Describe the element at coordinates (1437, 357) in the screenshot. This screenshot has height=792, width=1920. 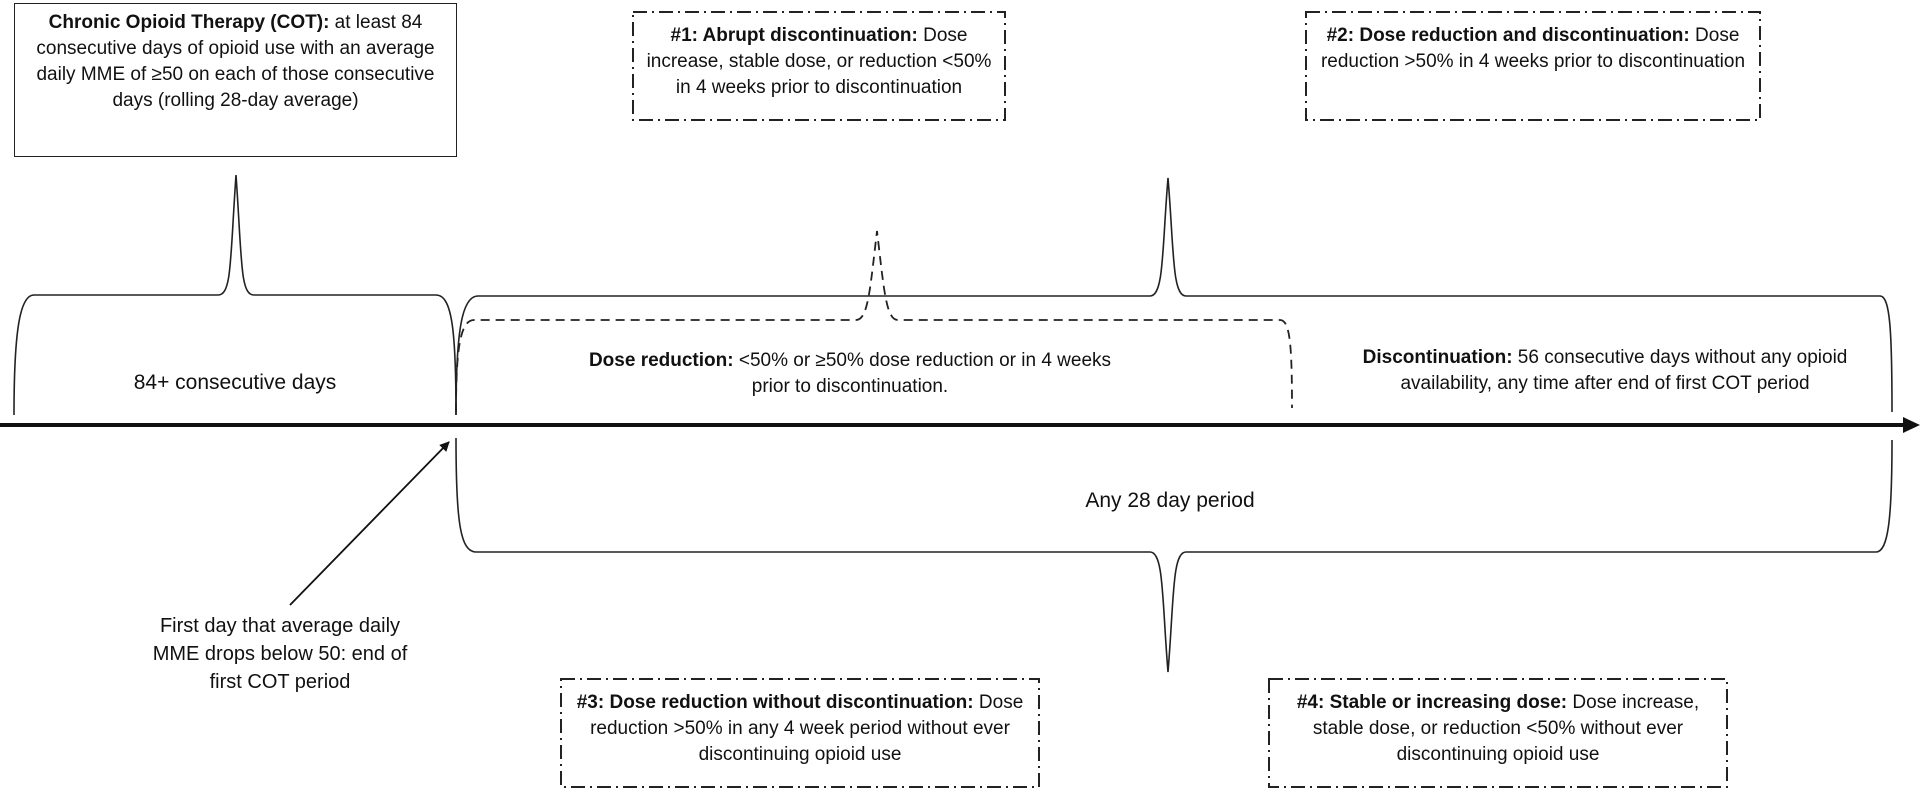
I see `discontinuation-title: Discontinuation:` at that location.